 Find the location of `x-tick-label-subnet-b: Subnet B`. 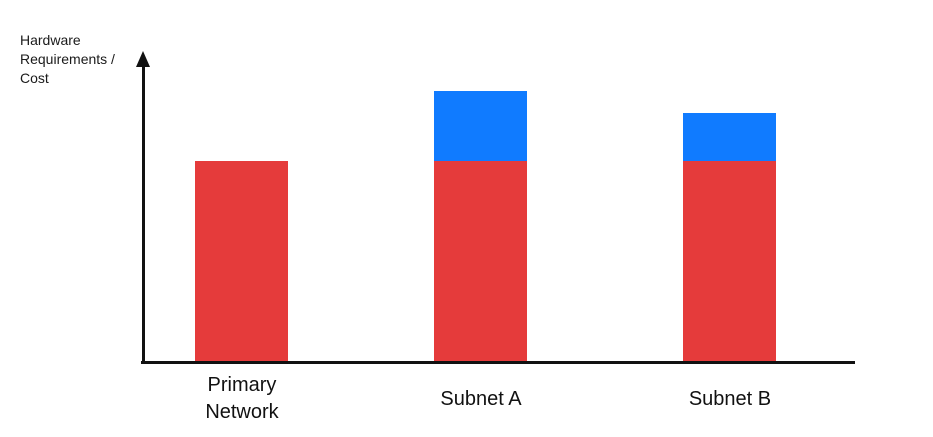

x-tick-label-subnet-b: Subnet B is located at coordinates (730, 399).